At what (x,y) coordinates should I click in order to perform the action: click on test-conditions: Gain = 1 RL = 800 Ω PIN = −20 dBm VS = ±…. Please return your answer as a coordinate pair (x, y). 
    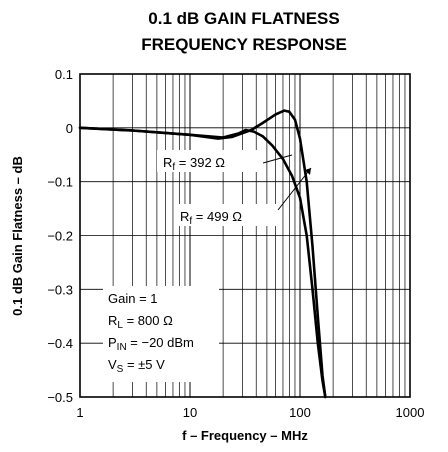
    Looking at the image, I should click on (161, 334).